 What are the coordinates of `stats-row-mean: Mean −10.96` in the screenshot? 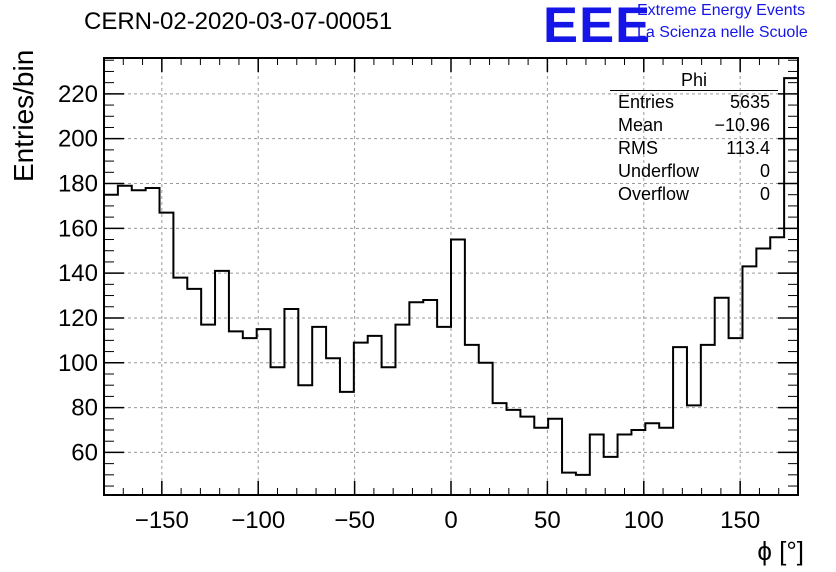 It's located at (694, 125).